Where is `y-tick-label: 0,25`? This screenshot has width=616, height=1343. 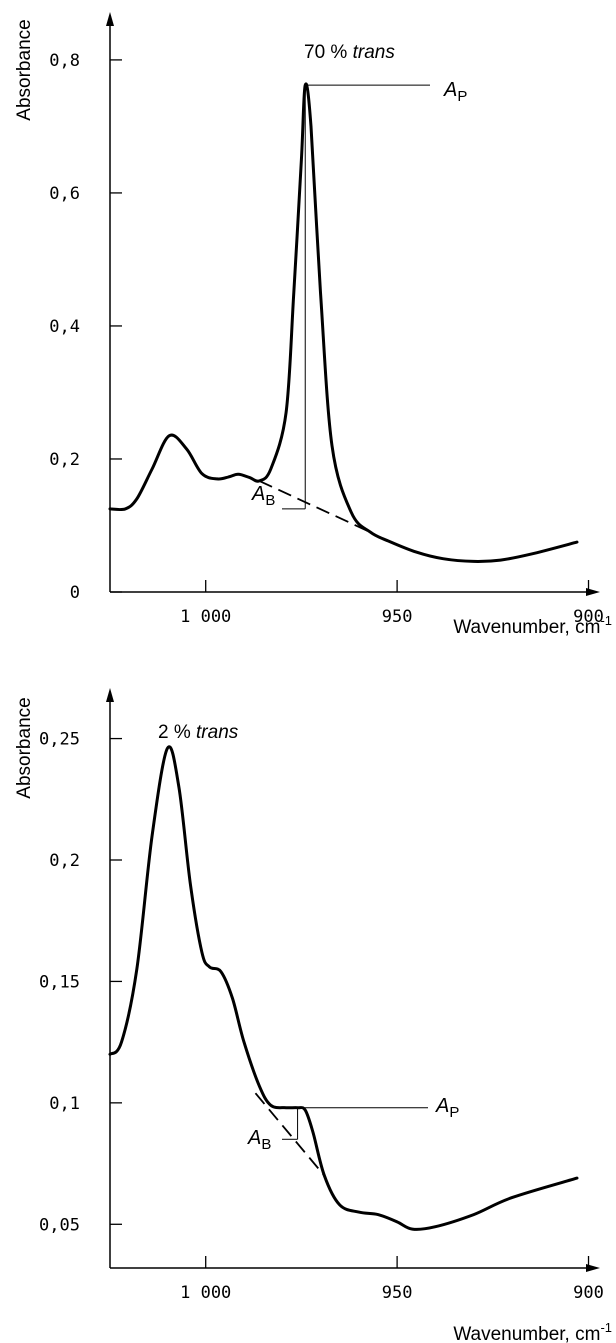 y-tick-label: 0,25 is located at coordinates (59, 740).